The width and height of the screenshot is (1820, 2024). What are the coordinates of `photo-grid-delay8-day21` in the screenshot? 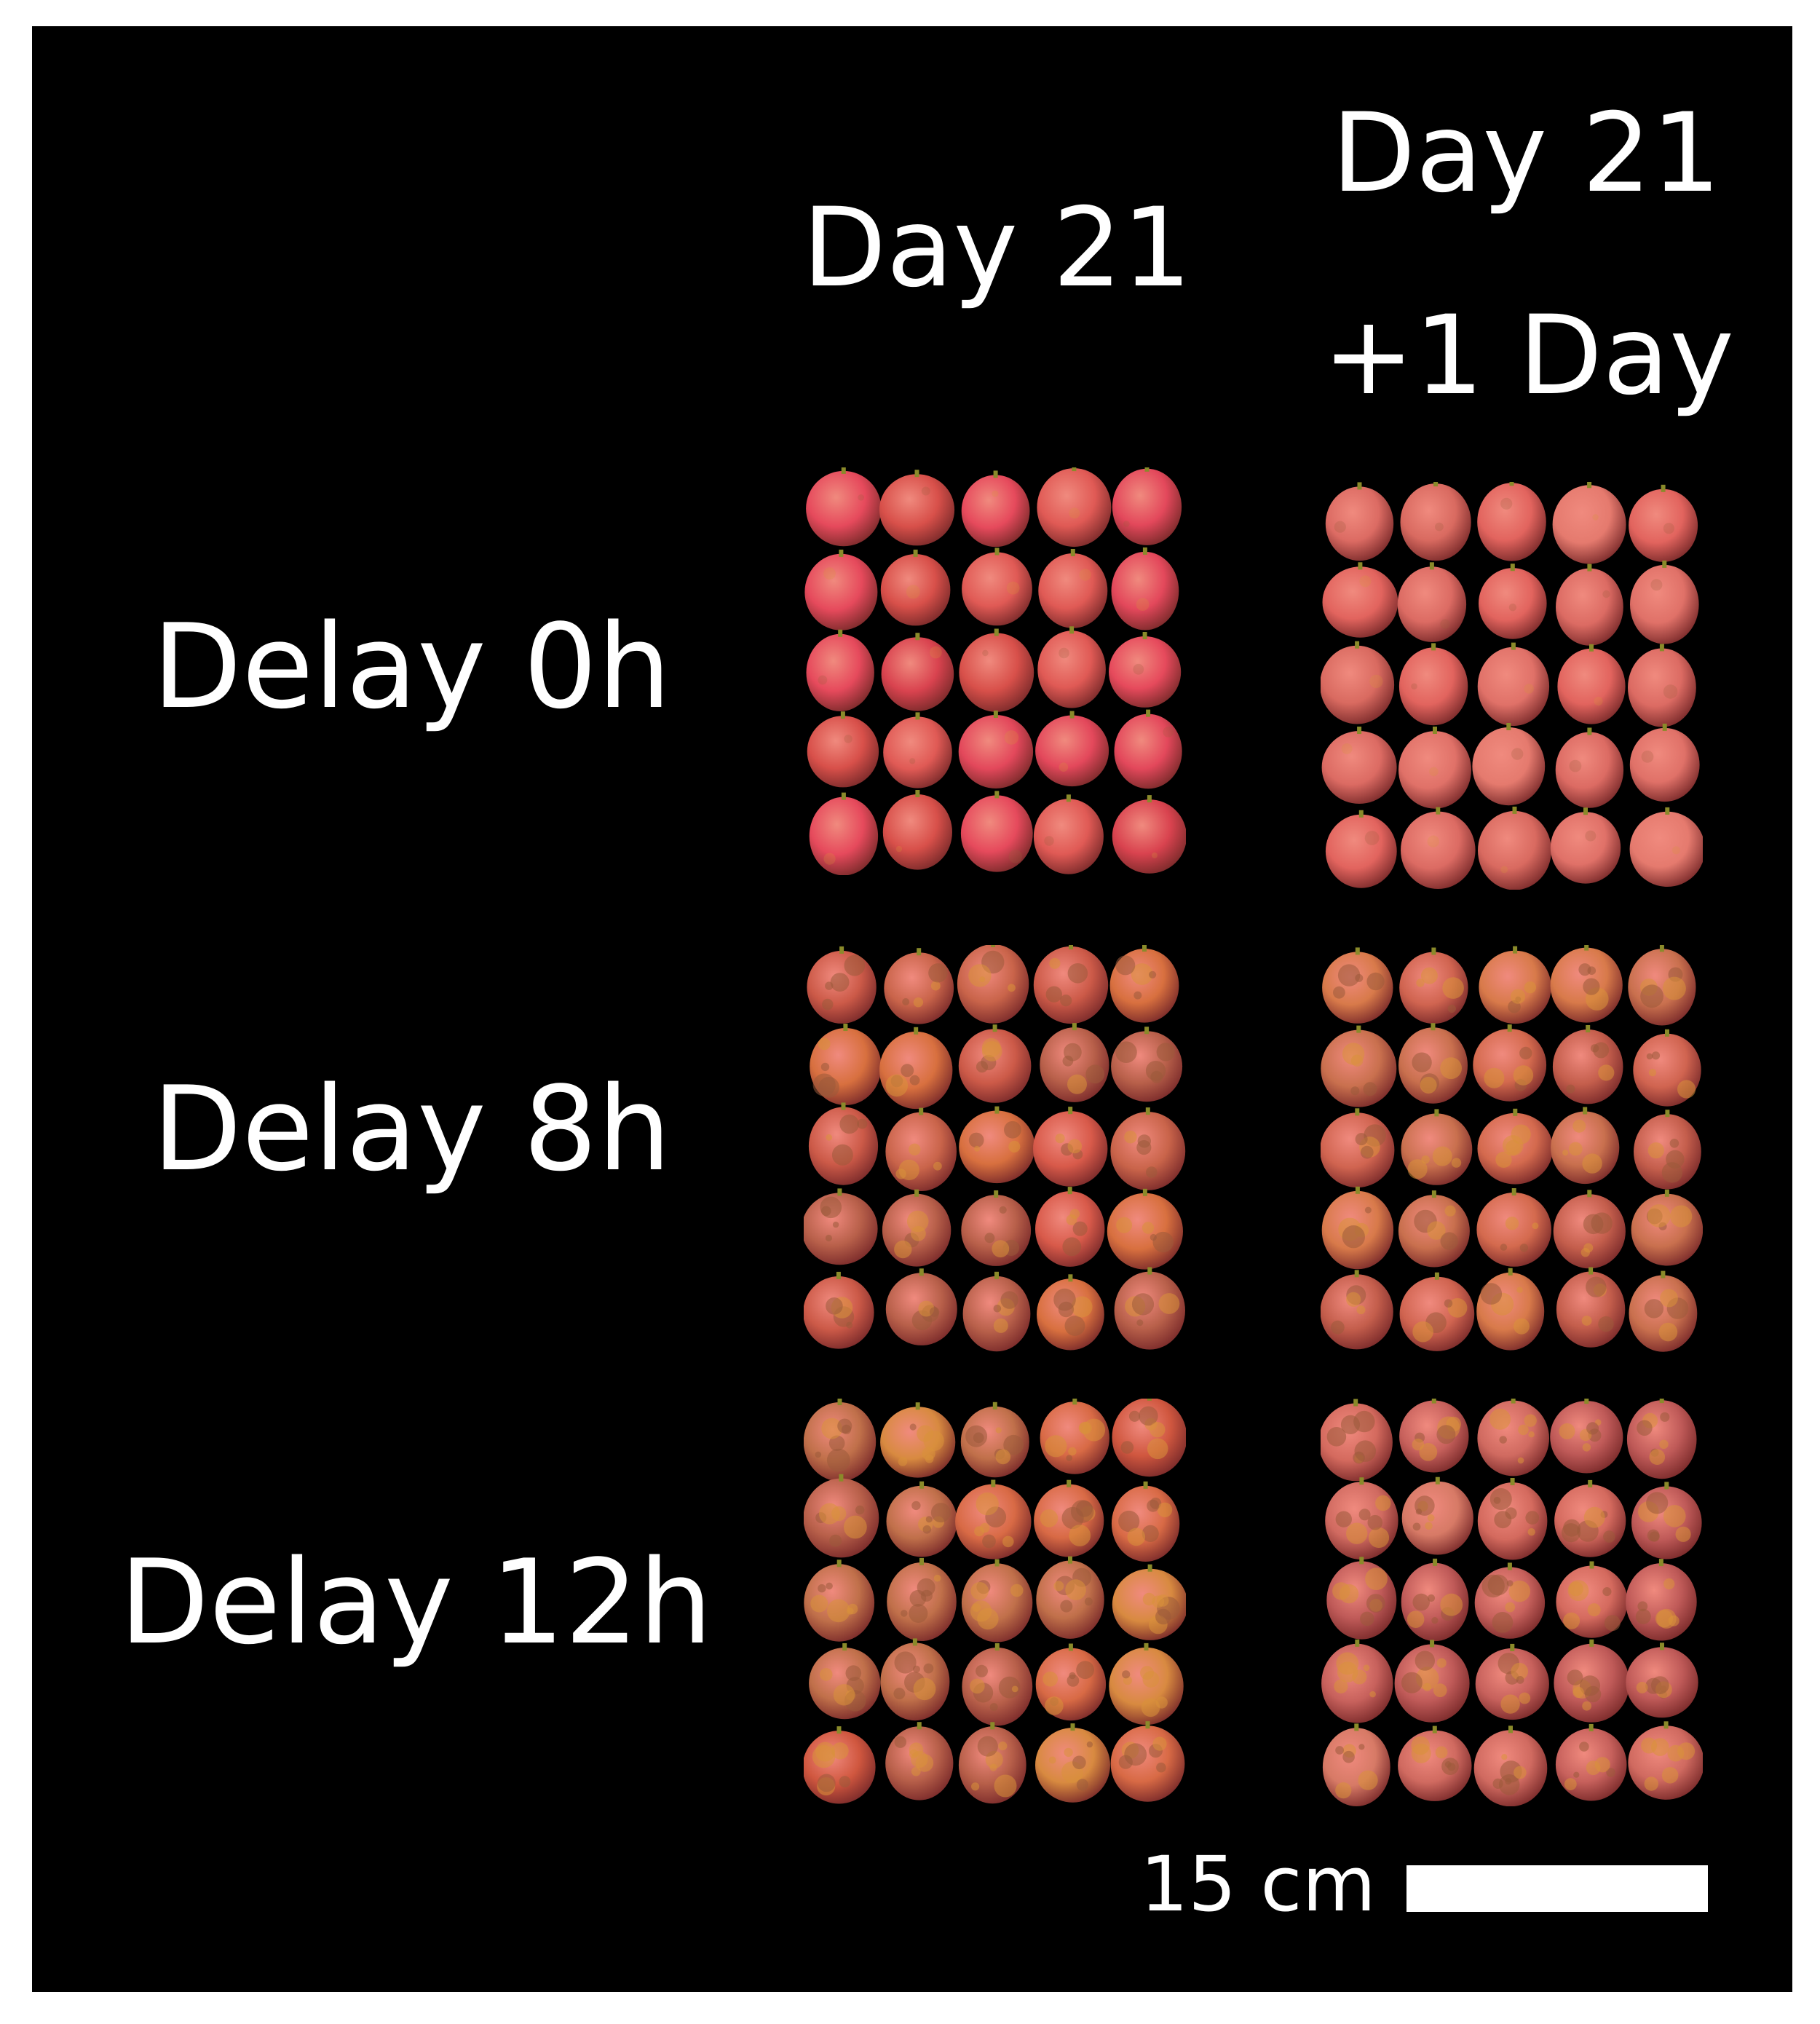 It's located at (995, 1149).